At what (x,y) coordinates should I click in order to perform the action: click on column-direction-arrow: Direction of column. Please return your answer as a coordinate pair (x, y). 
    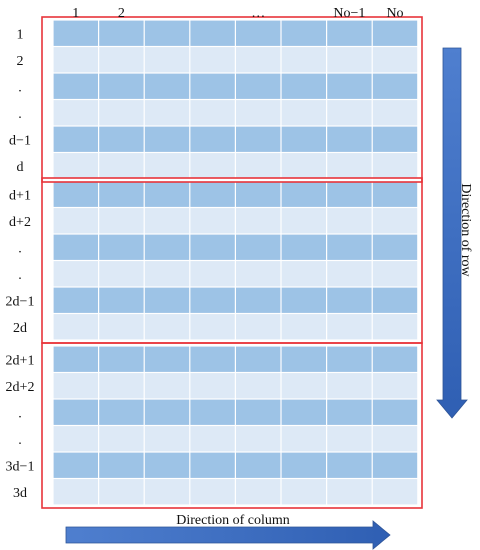
    Looking at the image, I should click on (228, 531).